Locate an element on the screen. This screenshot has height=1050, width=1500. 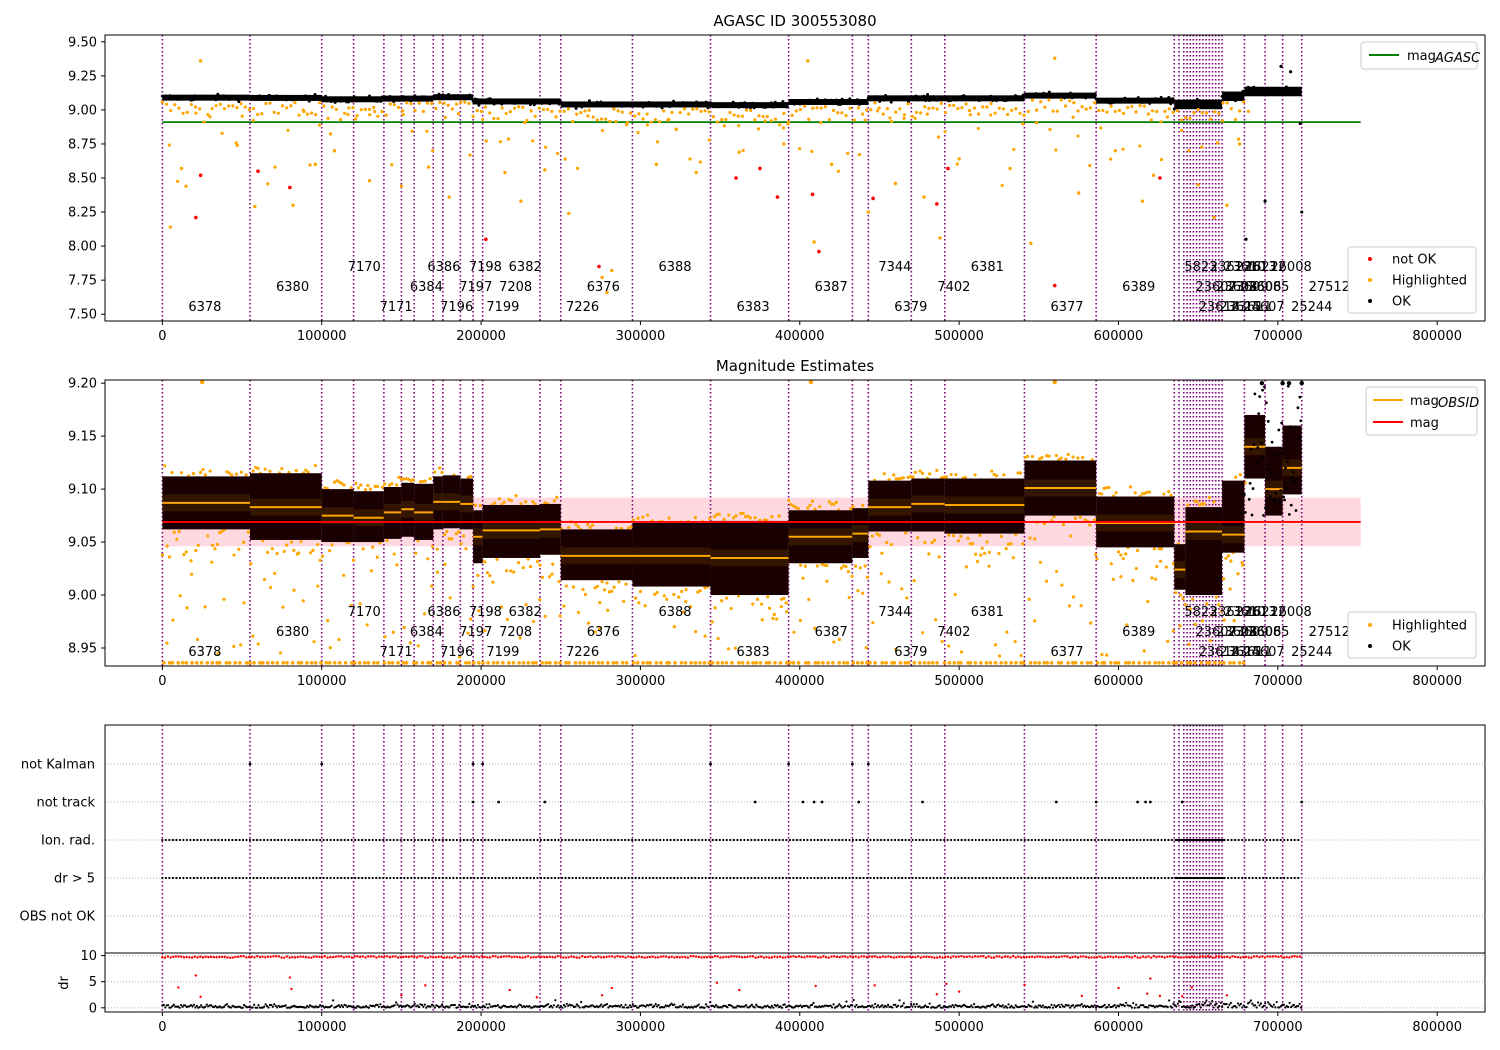
obsid-label: 6379 is located at coordinates (910, 652).